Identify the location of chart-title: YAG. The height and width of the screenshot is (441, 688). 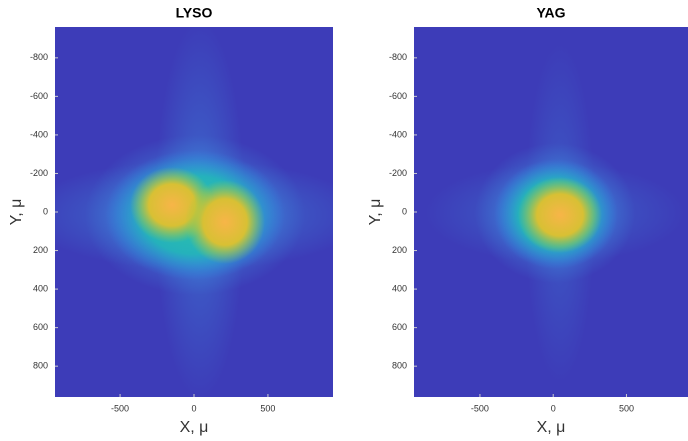
(550, 13).